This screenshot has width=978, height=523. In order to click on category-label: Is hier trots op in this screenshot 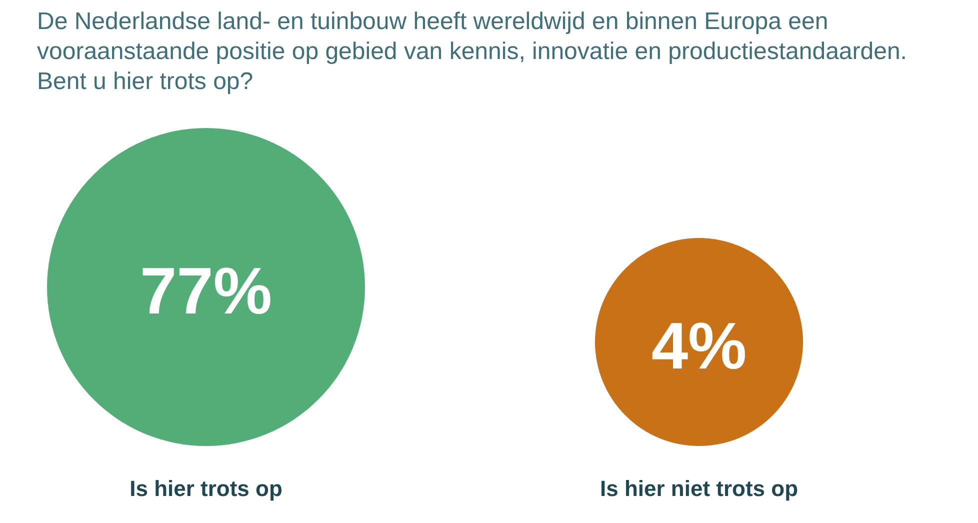, I will do `click(206, 488)`.